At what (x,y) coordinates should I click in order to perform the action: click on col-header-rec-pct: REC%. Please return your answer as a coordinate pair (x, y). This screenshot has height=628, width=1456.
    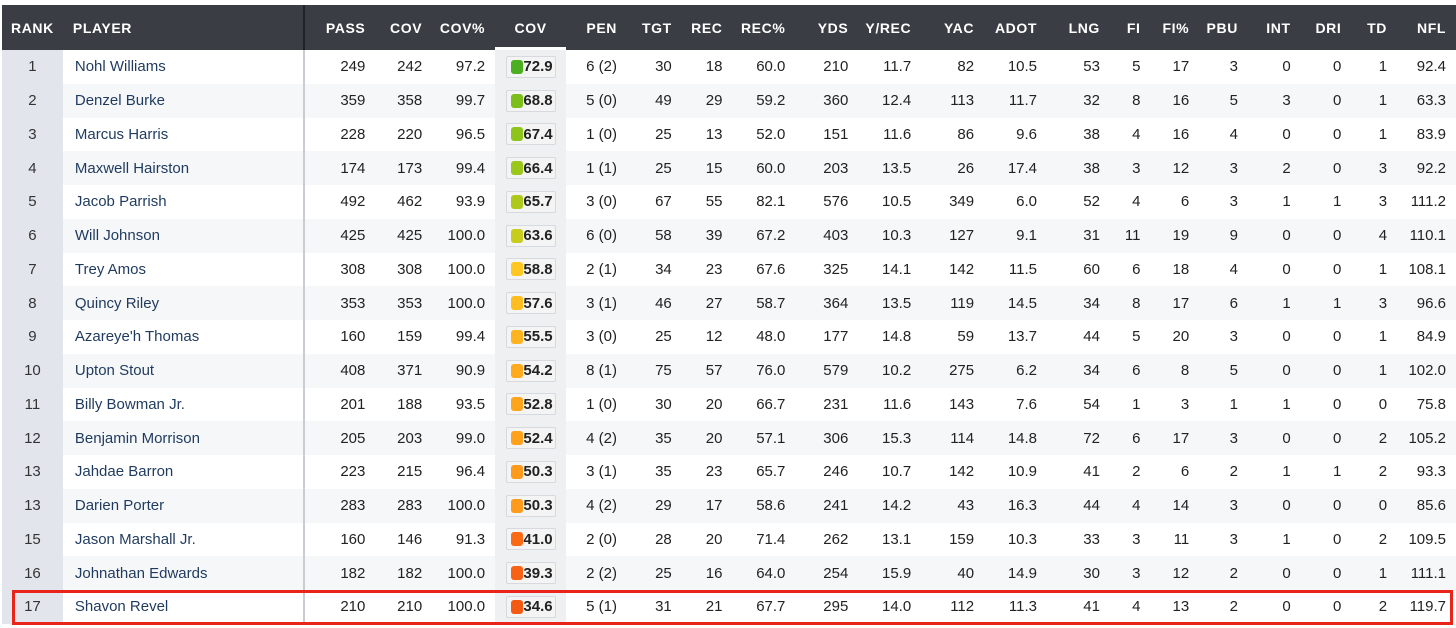
    Looking at the image, I should click on (764, 27).